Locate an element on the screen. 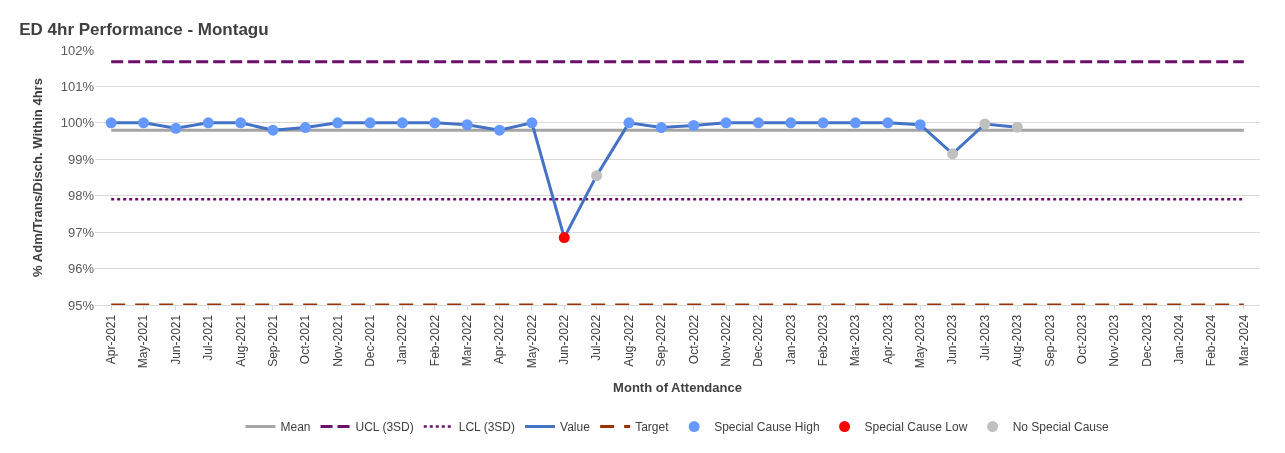  legend-label: Value is located at coordinates (575, 427).